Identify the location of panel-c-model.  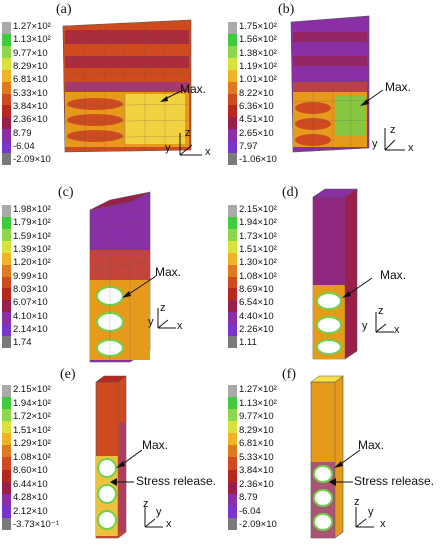
(120, 277).